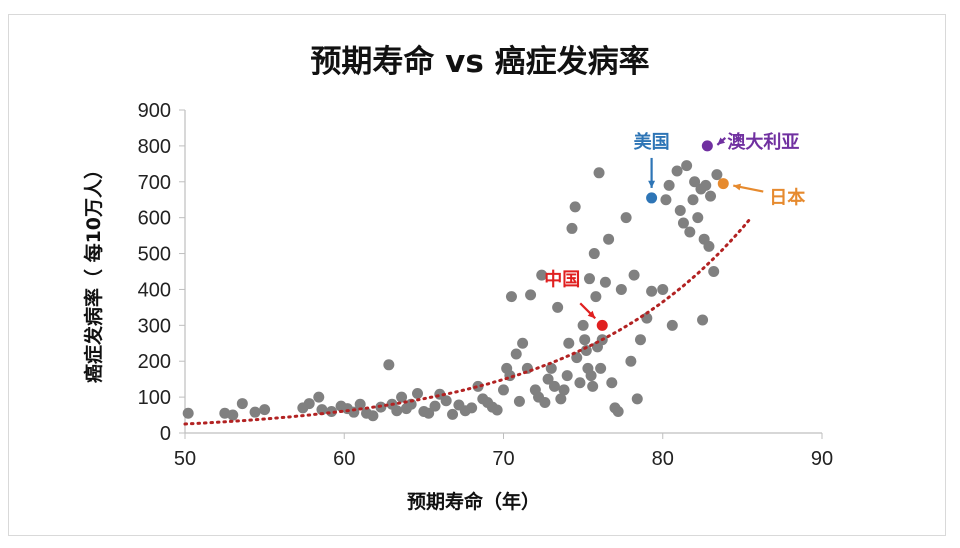 The height and width of the screenshot is (548, 960). What do you see at coordinates (663, 459) in the screenshot?
I see `x-tick-label: 80` at bounding box center [663, 459].